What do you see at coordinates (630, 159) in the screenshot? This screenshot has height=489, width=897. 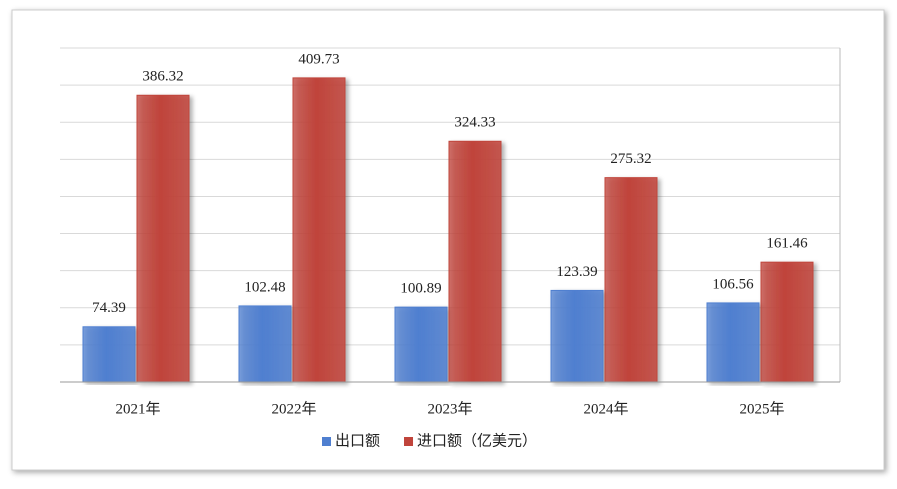 I see `data-label: 275.32` at bounding box center [630, 159].